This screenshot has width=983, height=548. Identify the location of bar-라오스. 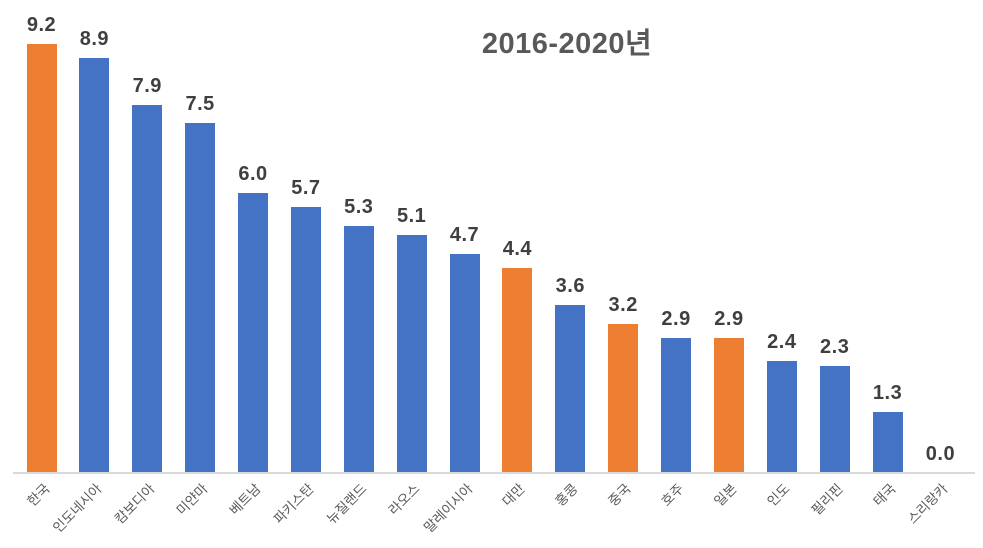
(411, 354).